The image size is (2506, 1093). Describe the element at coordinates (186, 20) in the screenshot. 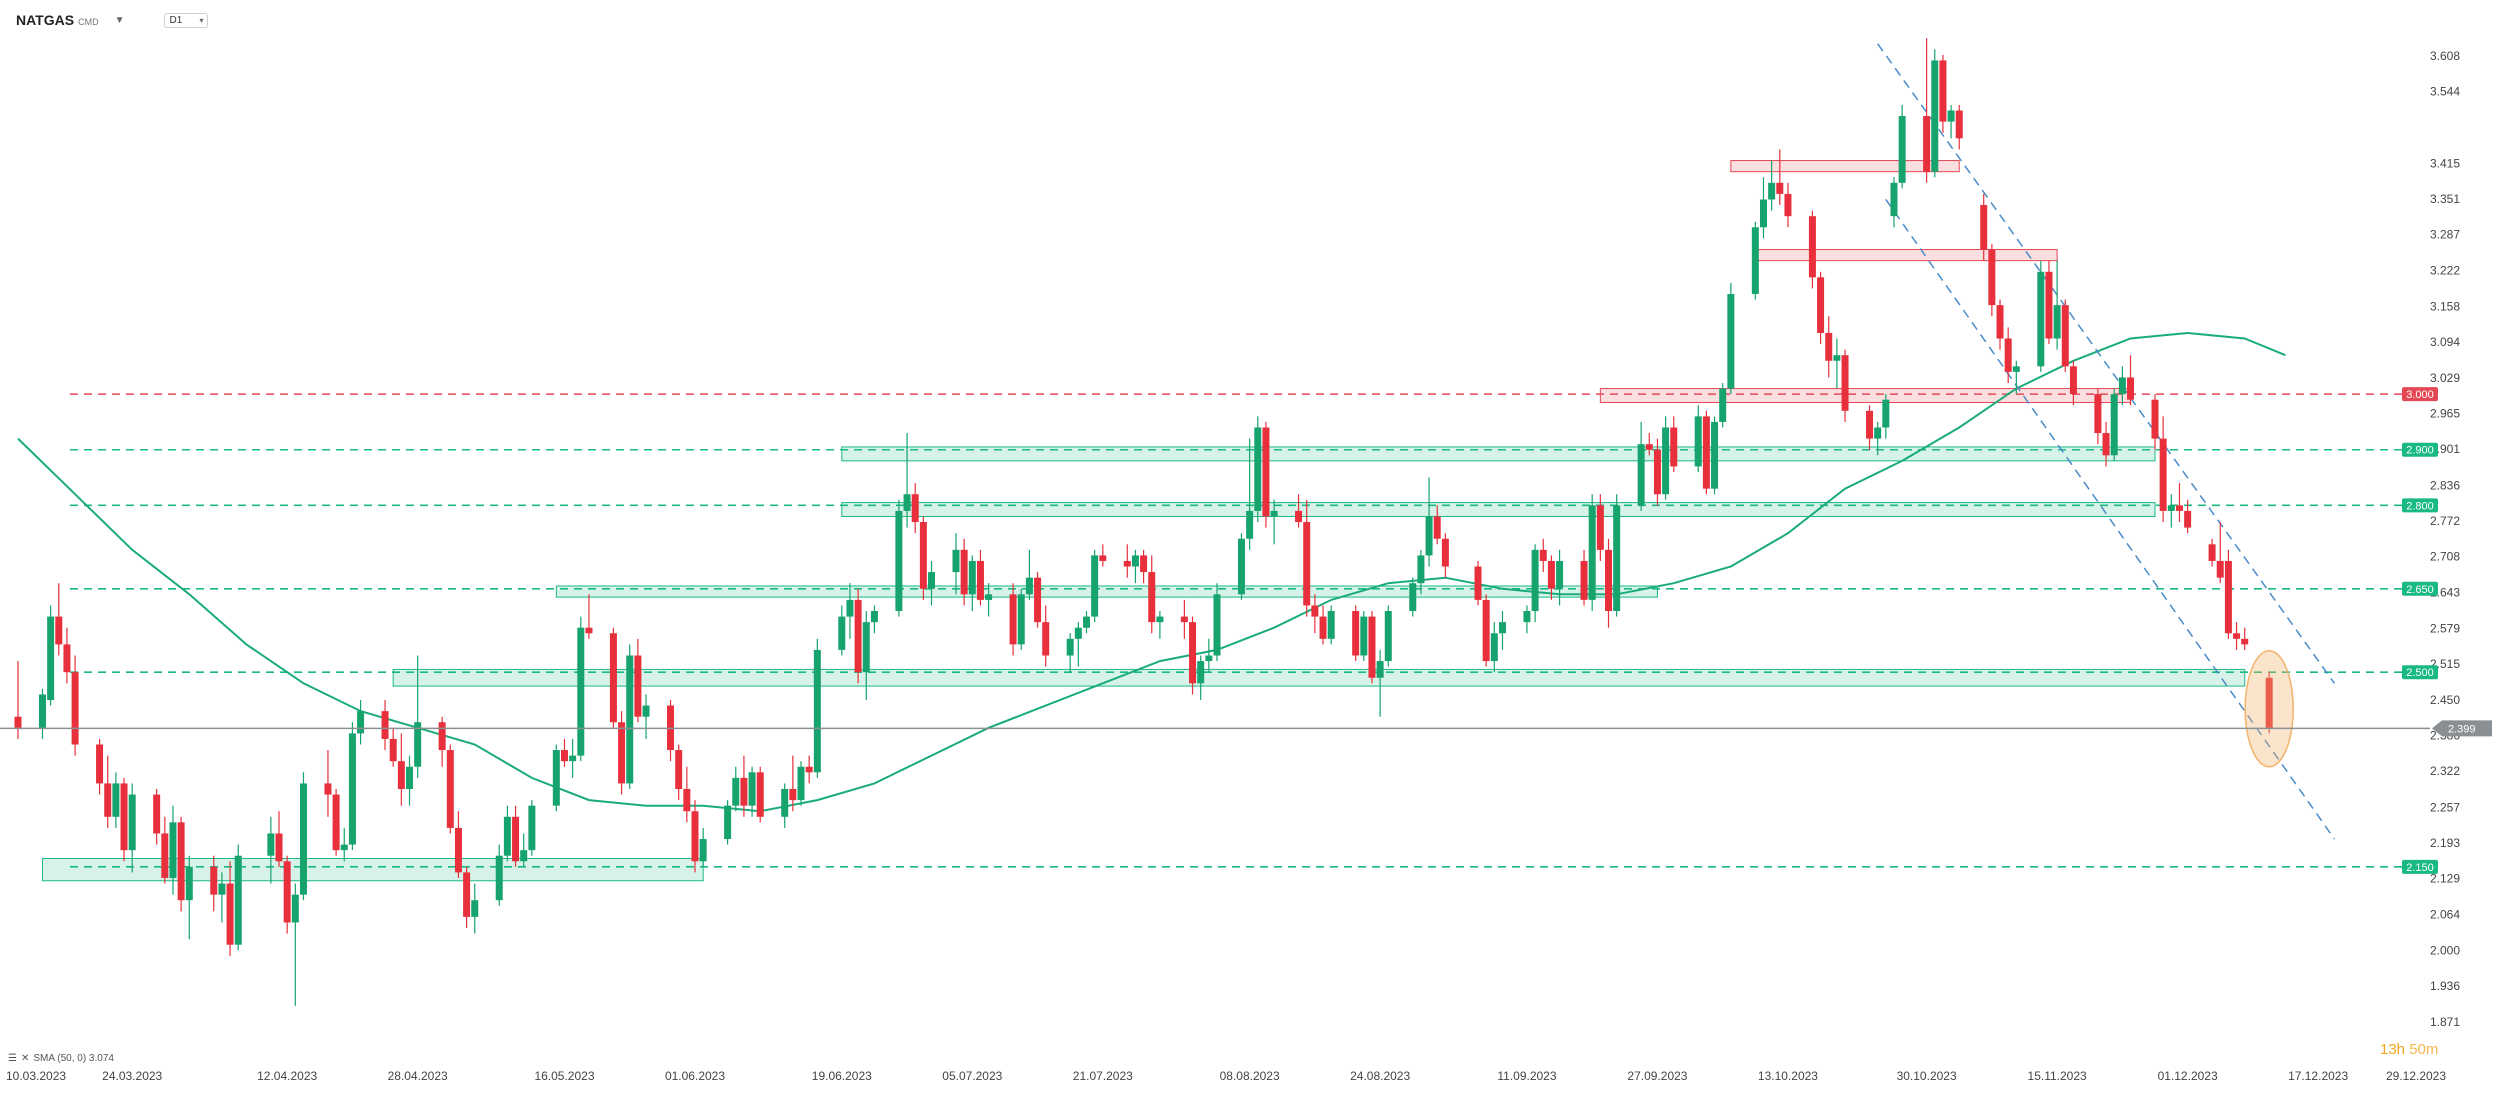

I see `timeframe-select: D1 ▾` at that location.